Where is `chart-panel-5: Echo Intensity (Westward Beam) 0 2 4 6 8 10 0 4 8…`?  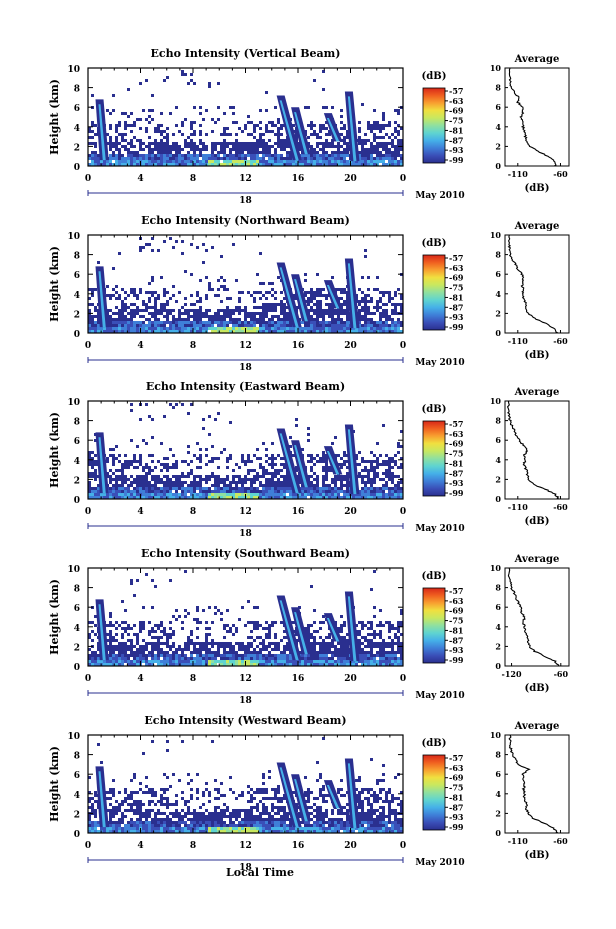
chart-panel-5: Echo Intensity (Westward Beam) 0 2 4 6 8 10 0 4 8… is located at coordinates (309, 793).